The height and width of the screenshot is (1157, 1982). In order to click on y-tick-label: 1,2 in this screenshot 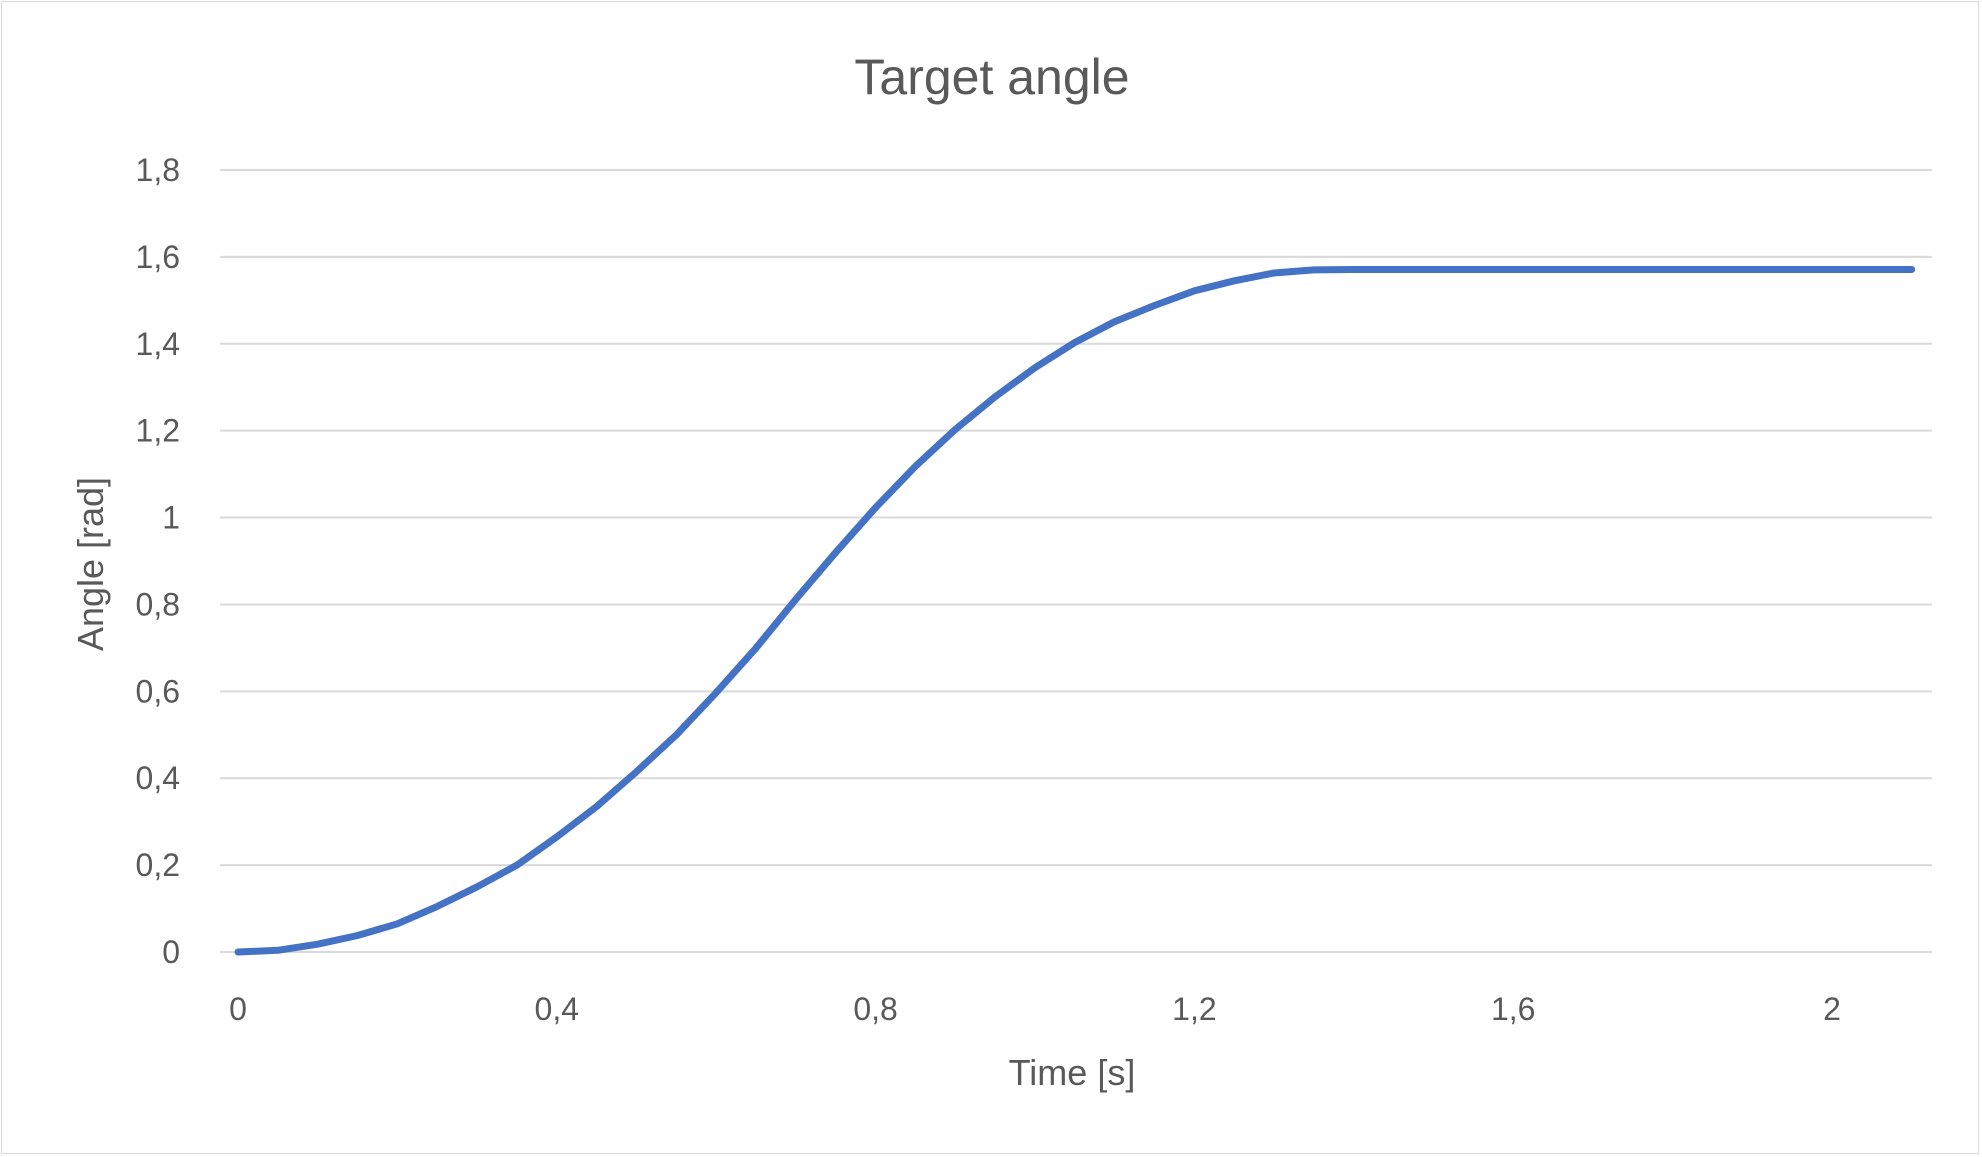, I will do `click(158, 431)`.